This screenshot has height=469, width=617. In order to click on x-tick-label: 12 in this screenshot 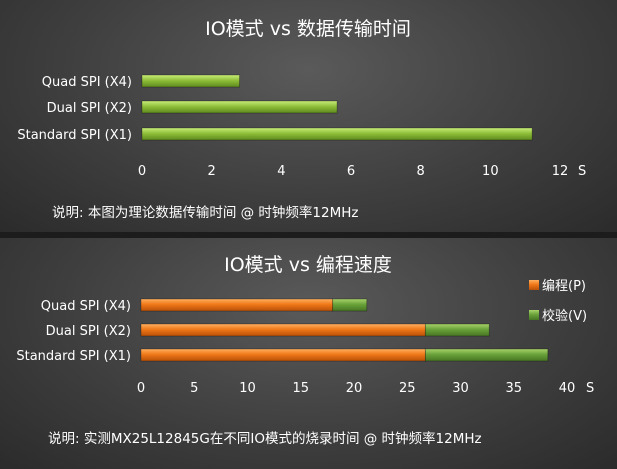, I will do `click(560, 171)`.